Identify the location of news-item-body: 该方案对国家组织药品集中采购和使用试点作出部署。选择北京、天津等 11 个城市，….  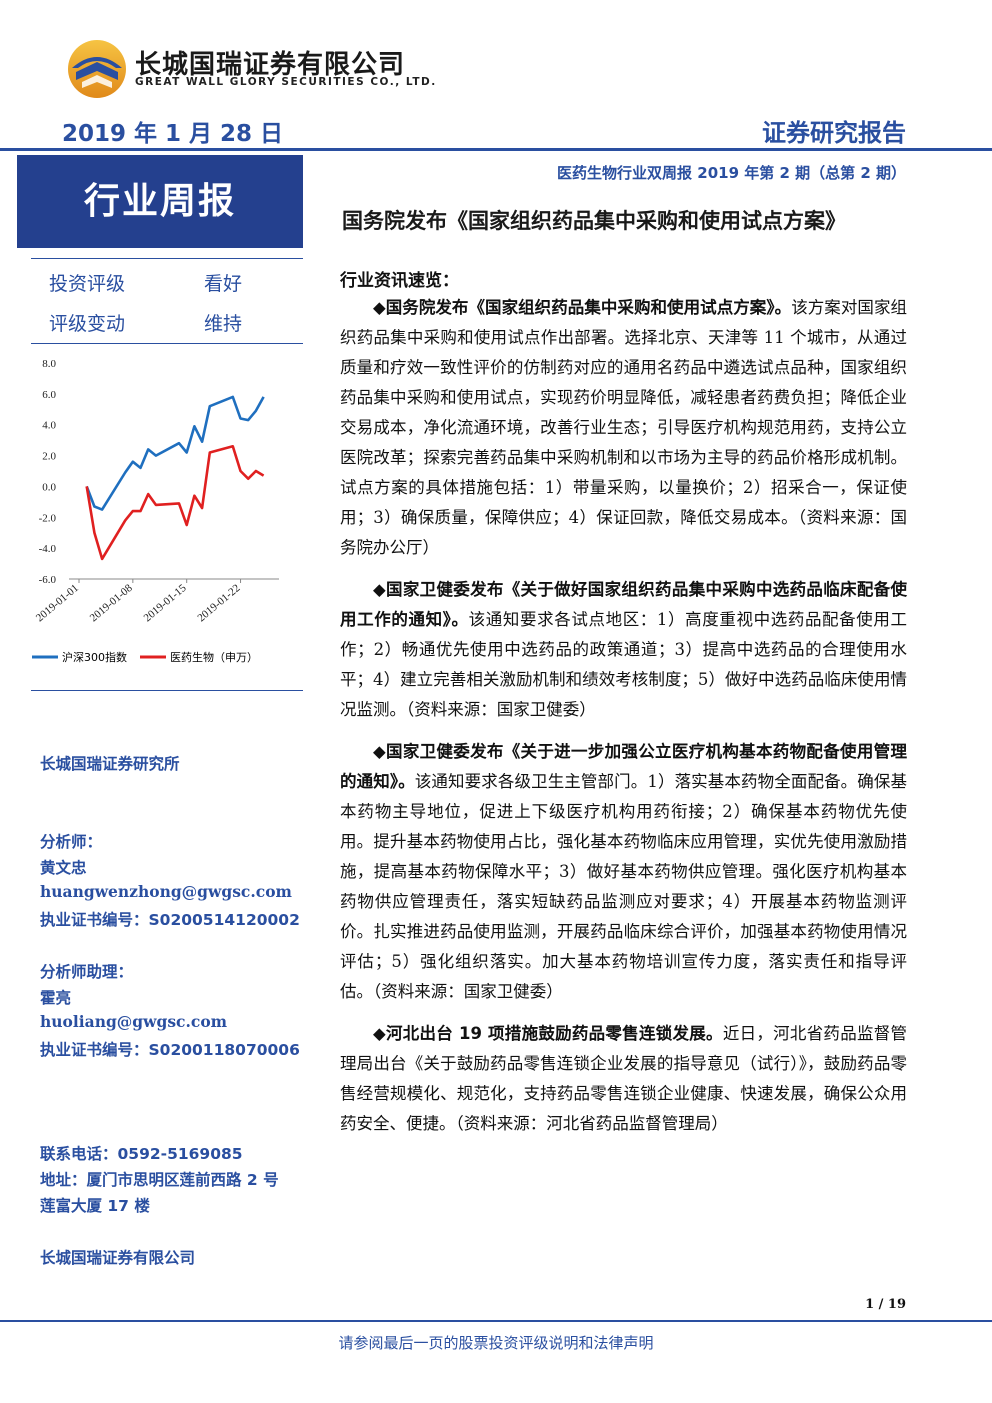
(623, 427).